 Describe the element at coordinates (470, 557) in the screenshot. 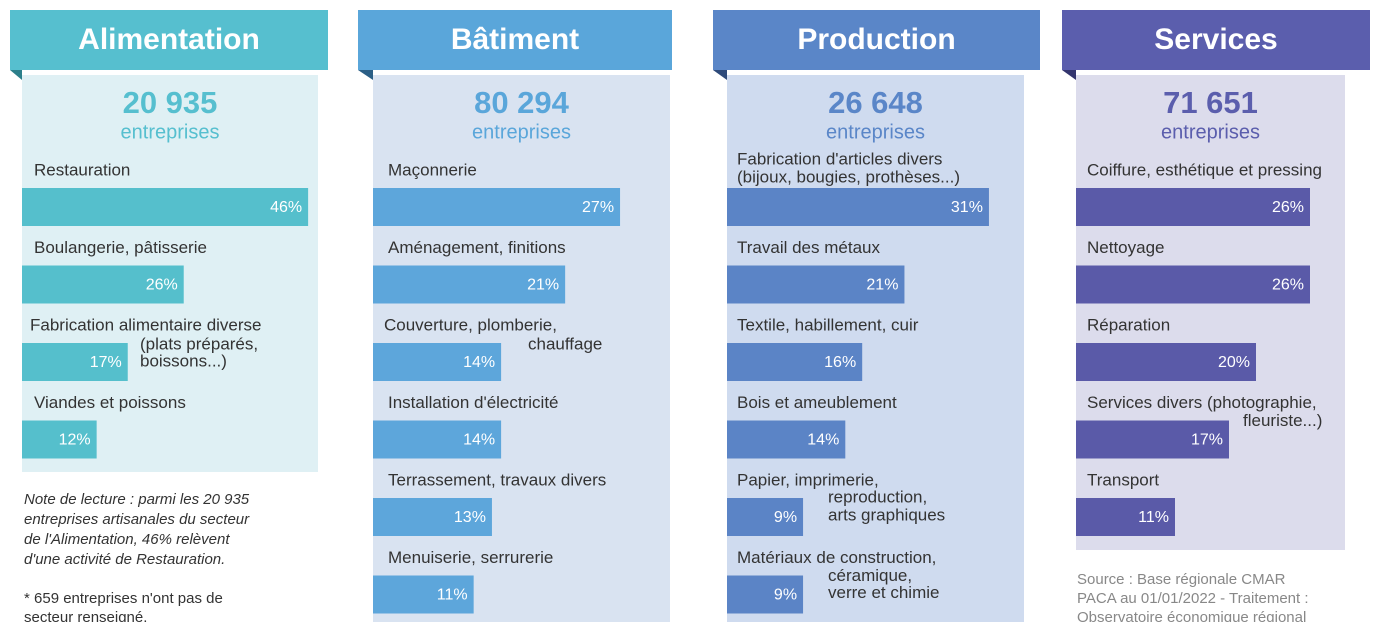

I see `item-label: Menuiserie, serrurerie` at that location.